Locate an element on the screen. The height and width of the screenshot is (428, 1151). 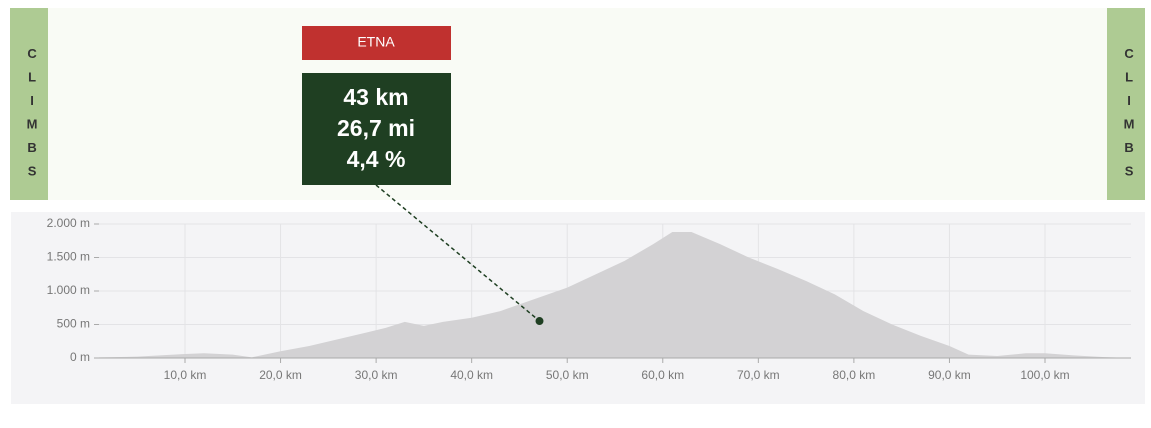
y-tick-label: 1.000 m is located at coordinates (68, 290).